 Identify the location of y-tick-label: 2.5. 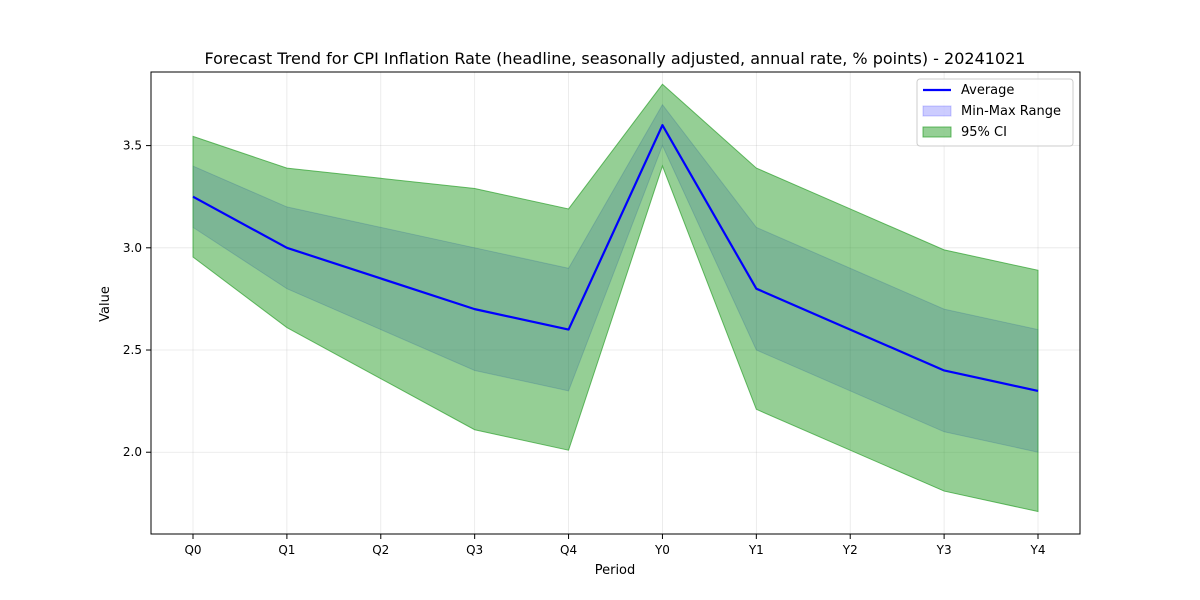
(132, 350).